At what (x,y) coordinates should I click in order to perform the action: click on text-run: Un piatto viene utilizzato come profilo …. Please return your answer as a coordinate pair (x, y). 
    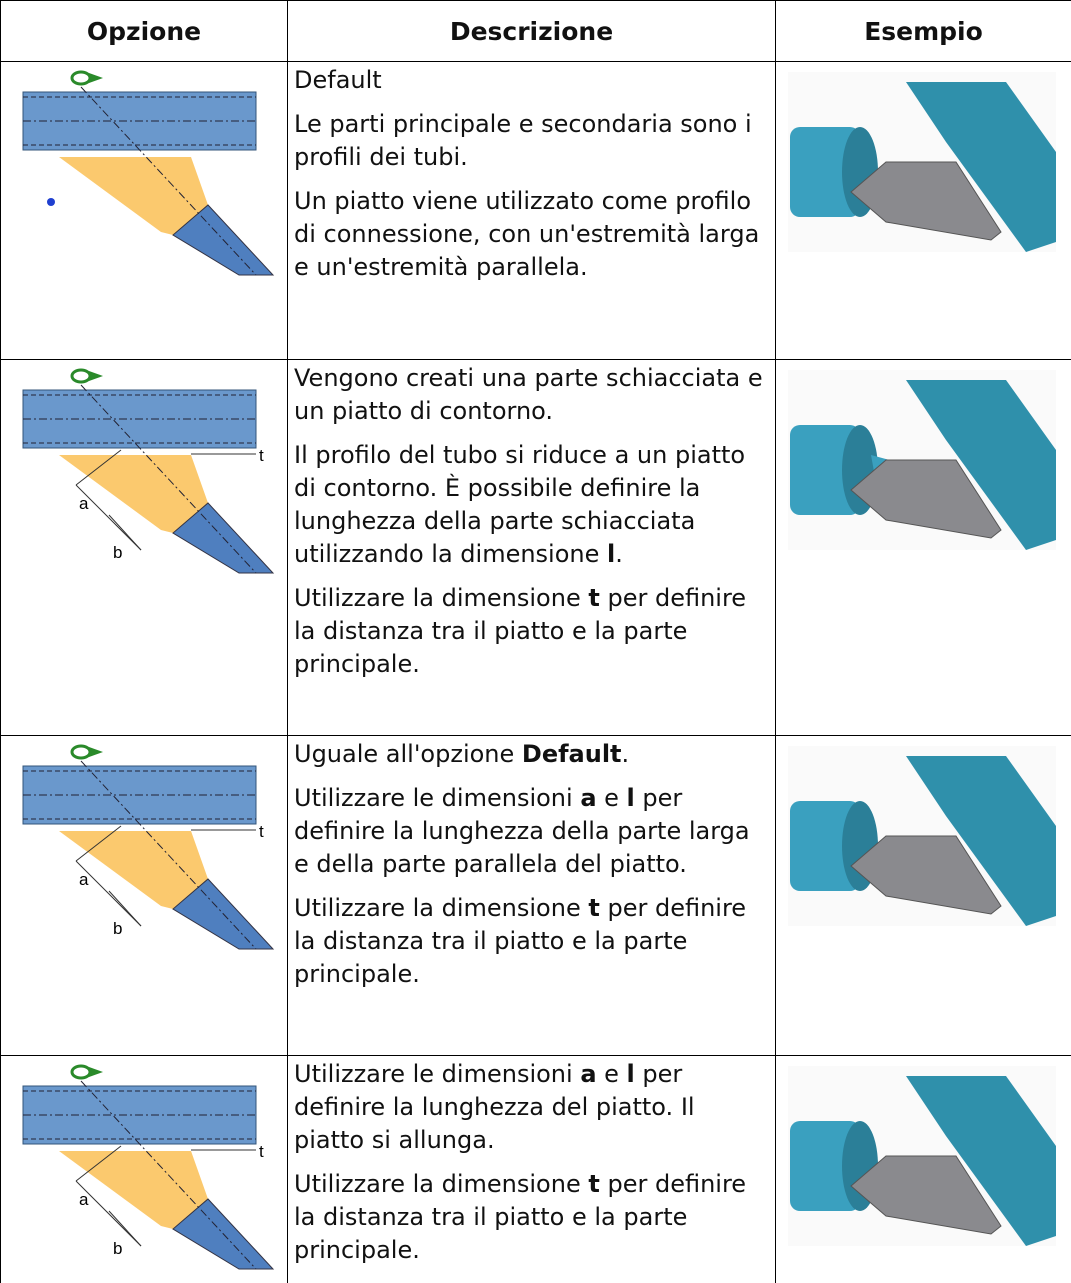
    Looking at the image, I should click on (527, 234).